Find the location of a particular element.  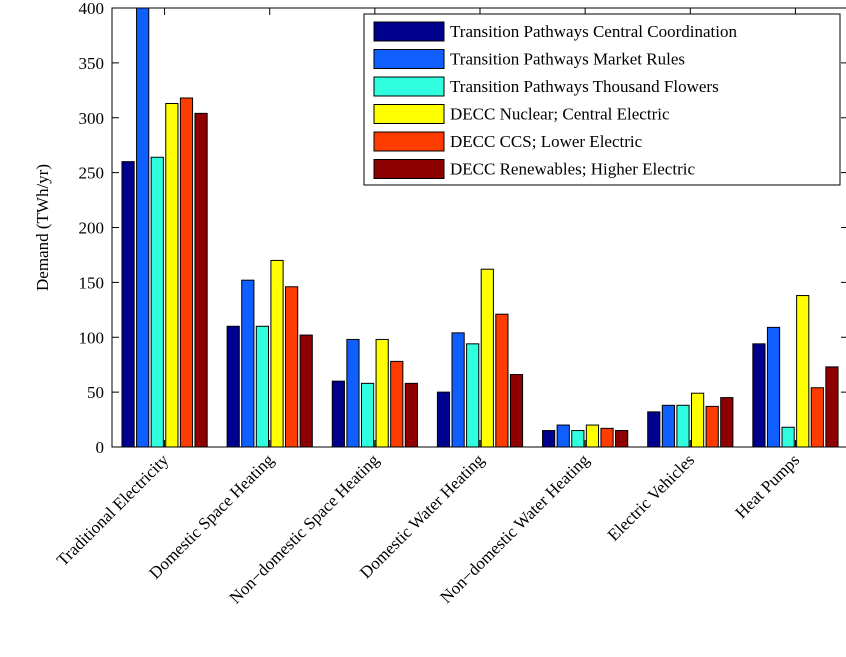

legend-label: Transition Pathways Market Rules is located at coordinates (567, 59).